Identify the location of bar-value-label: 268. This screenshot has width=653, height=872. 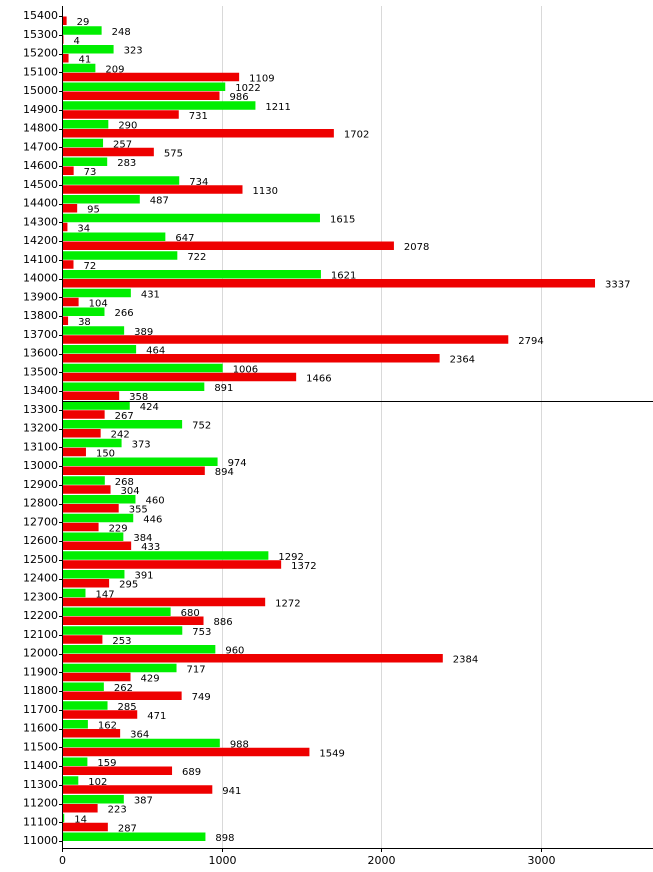
(124, 482).